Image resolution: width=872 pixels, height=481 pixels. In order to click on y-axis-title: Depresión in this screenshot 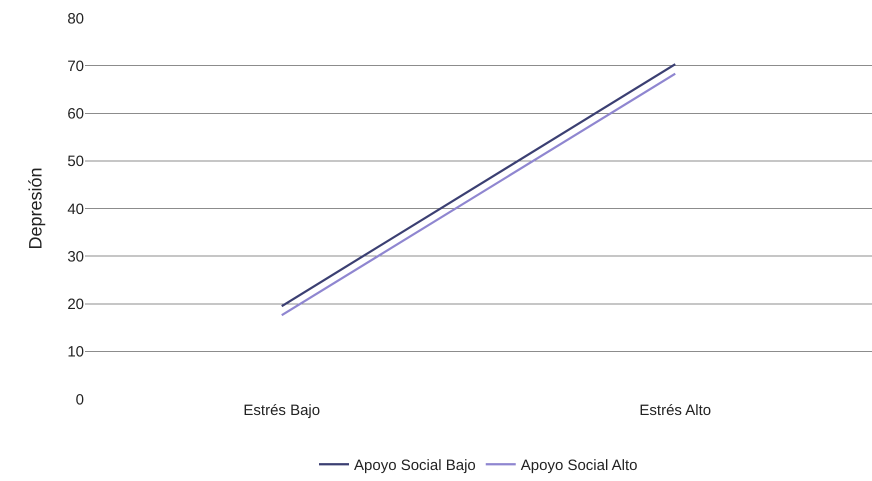, I will do `click(36, 208)`.